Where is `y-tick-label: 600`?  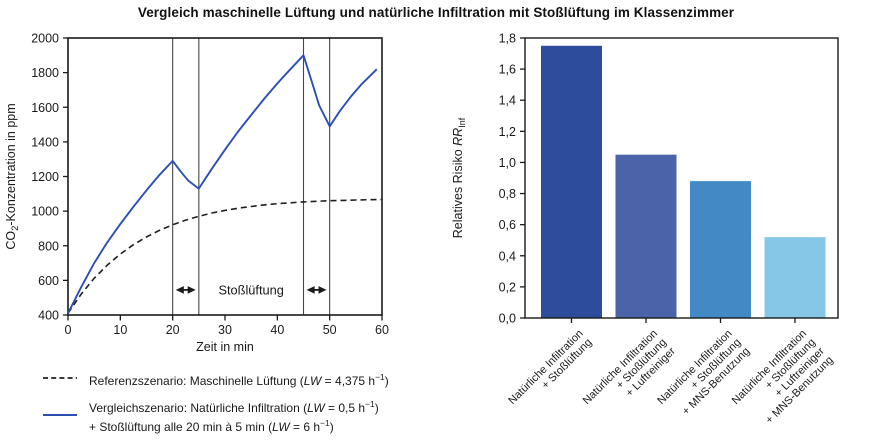
y-tick-label: 600 is located at coordinates (48, 281).